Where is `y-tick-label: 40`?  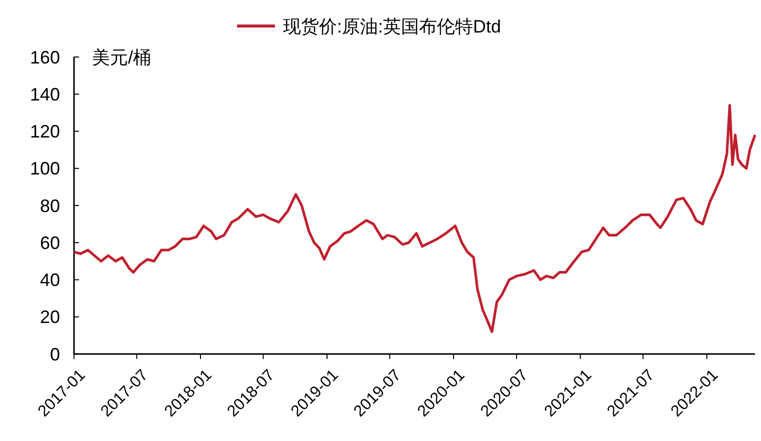 y-tick-label: 40 is located at coordinates (50, 280).